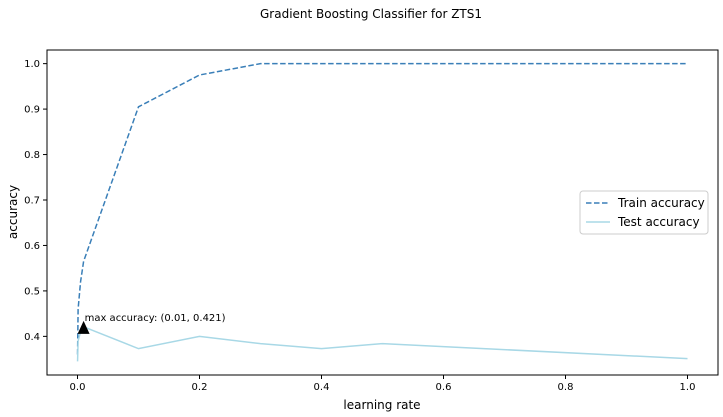 The width and height of the screenshot is (723, 417). I want to click on y-tick-label: 0.7, so click(32, 201).